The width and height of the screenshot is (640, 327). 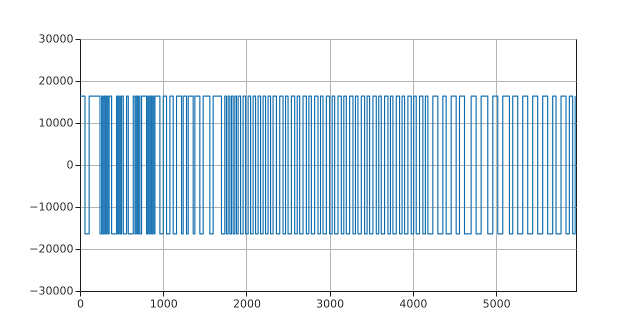 What do you see at coordinates (413, 304) in the screenshot?
I see `x-tick-label: 4000` at bounding box center [413, 304].